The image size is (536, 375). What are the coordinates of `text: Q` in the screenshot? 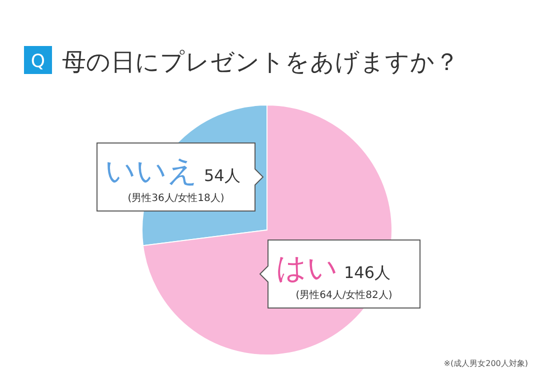 It's located at (38, 61).